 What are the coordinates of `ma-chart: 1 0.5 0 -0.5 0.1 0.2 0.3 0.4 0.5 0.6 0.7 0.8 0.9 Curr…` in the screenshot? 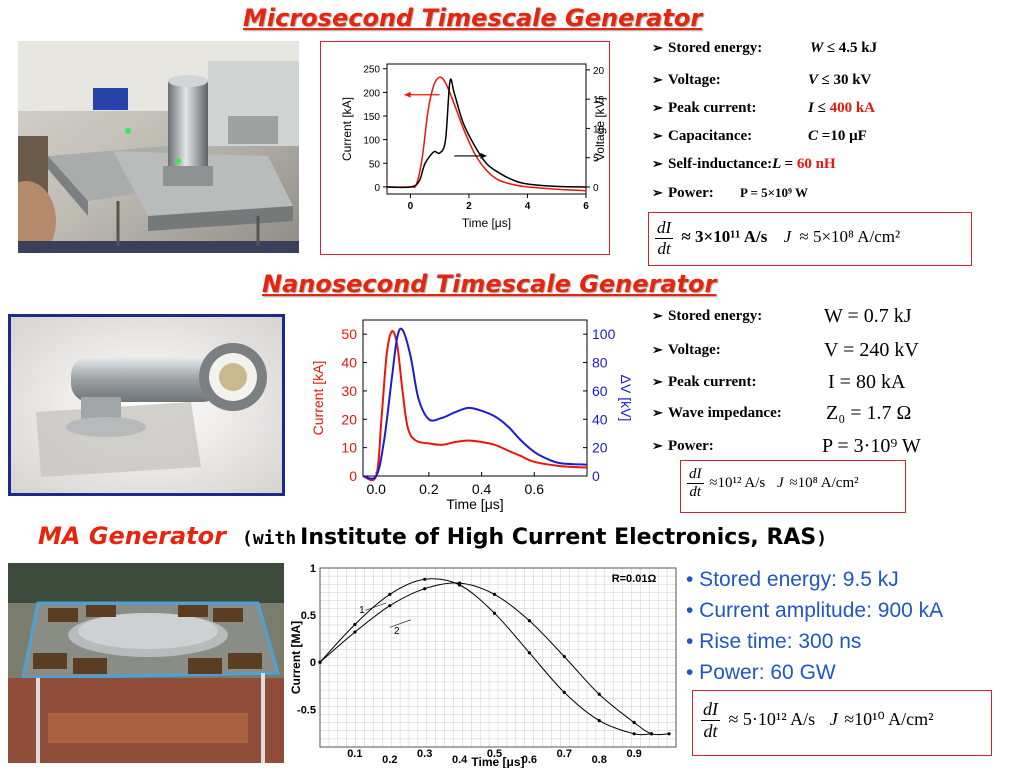 It's located at (484, 665).